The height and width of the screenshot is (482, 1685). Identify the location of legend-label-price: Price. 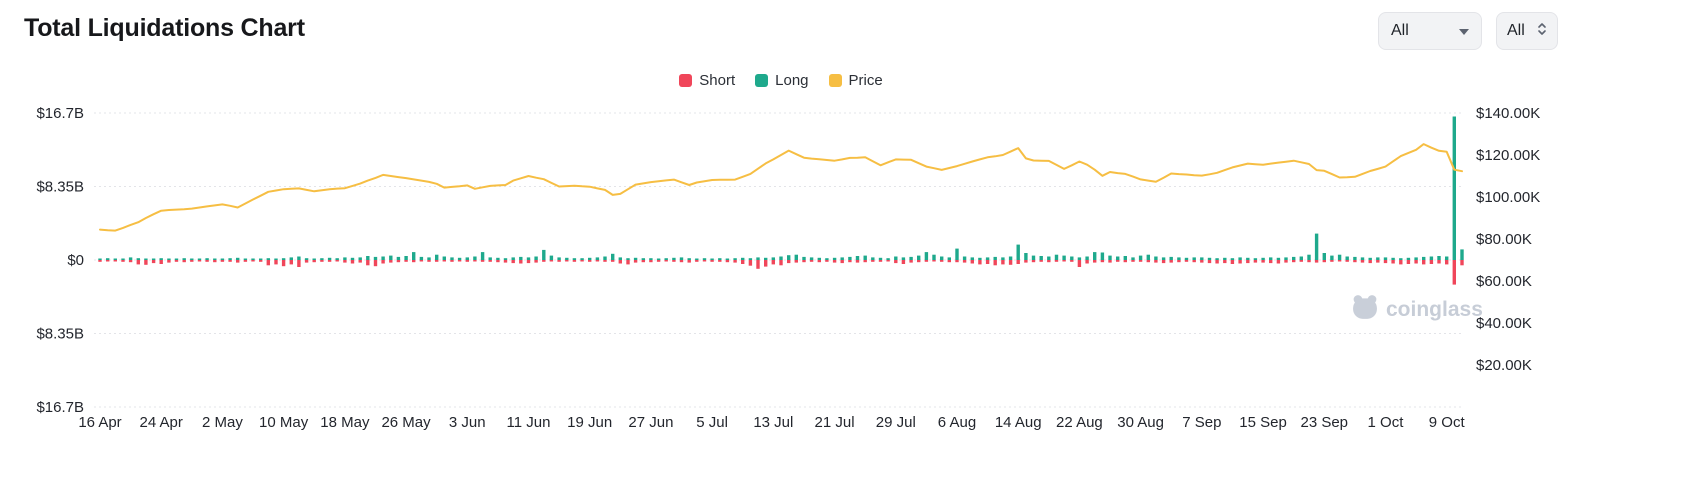
(865, 80).